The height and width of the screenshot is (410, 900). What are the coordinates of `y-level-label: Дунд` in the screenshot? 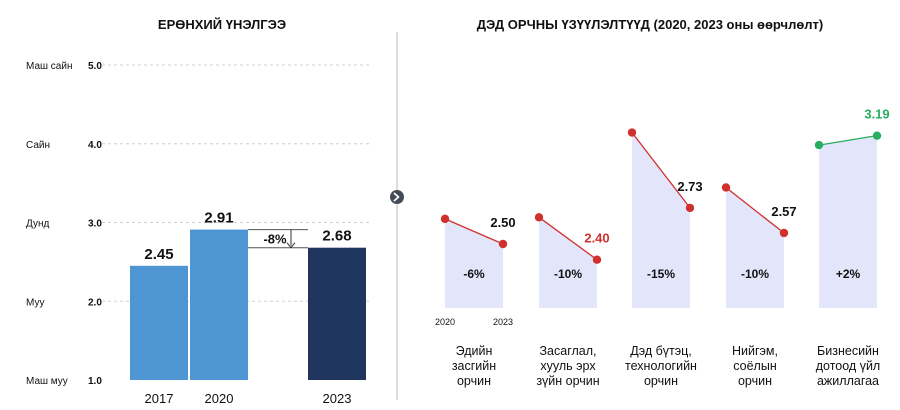 It's located at (38, 224).